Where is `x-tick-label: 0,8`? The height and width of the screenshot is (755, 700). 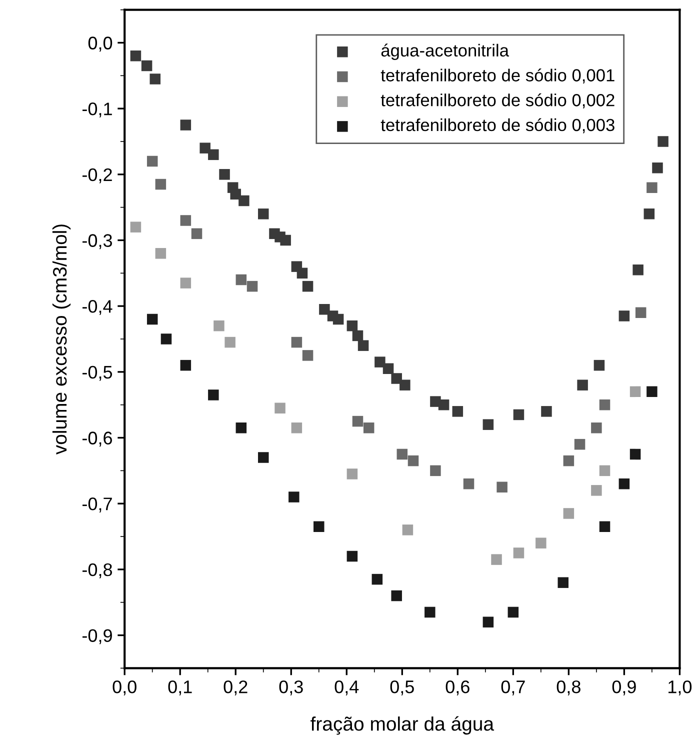
x-tick-label: 0,8 is located at coordinates (568, 688).